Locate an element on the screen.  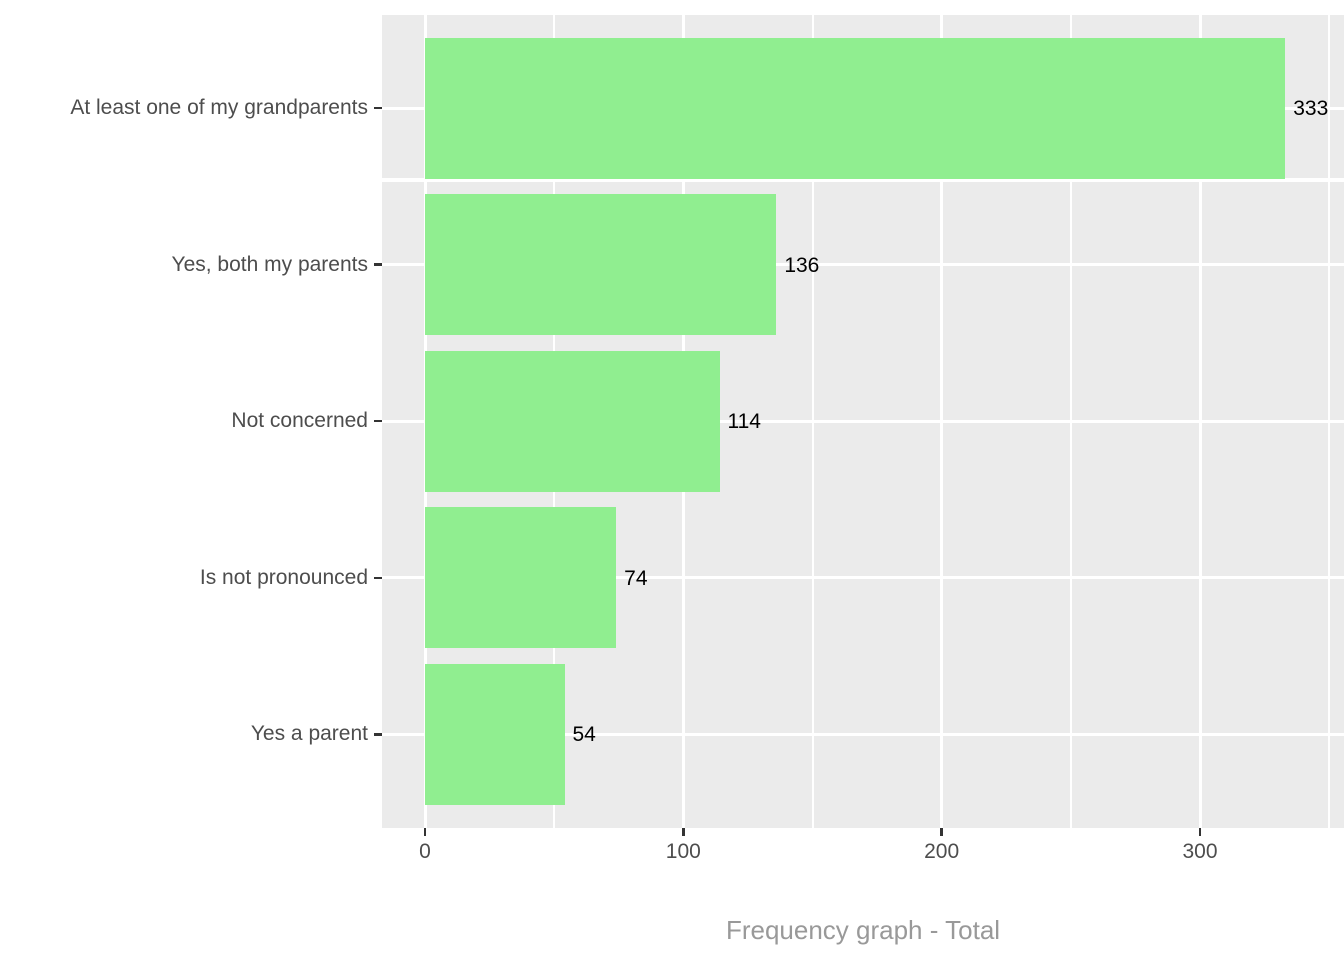
bar-value-label: 54 is located at coordinates (584, 735).